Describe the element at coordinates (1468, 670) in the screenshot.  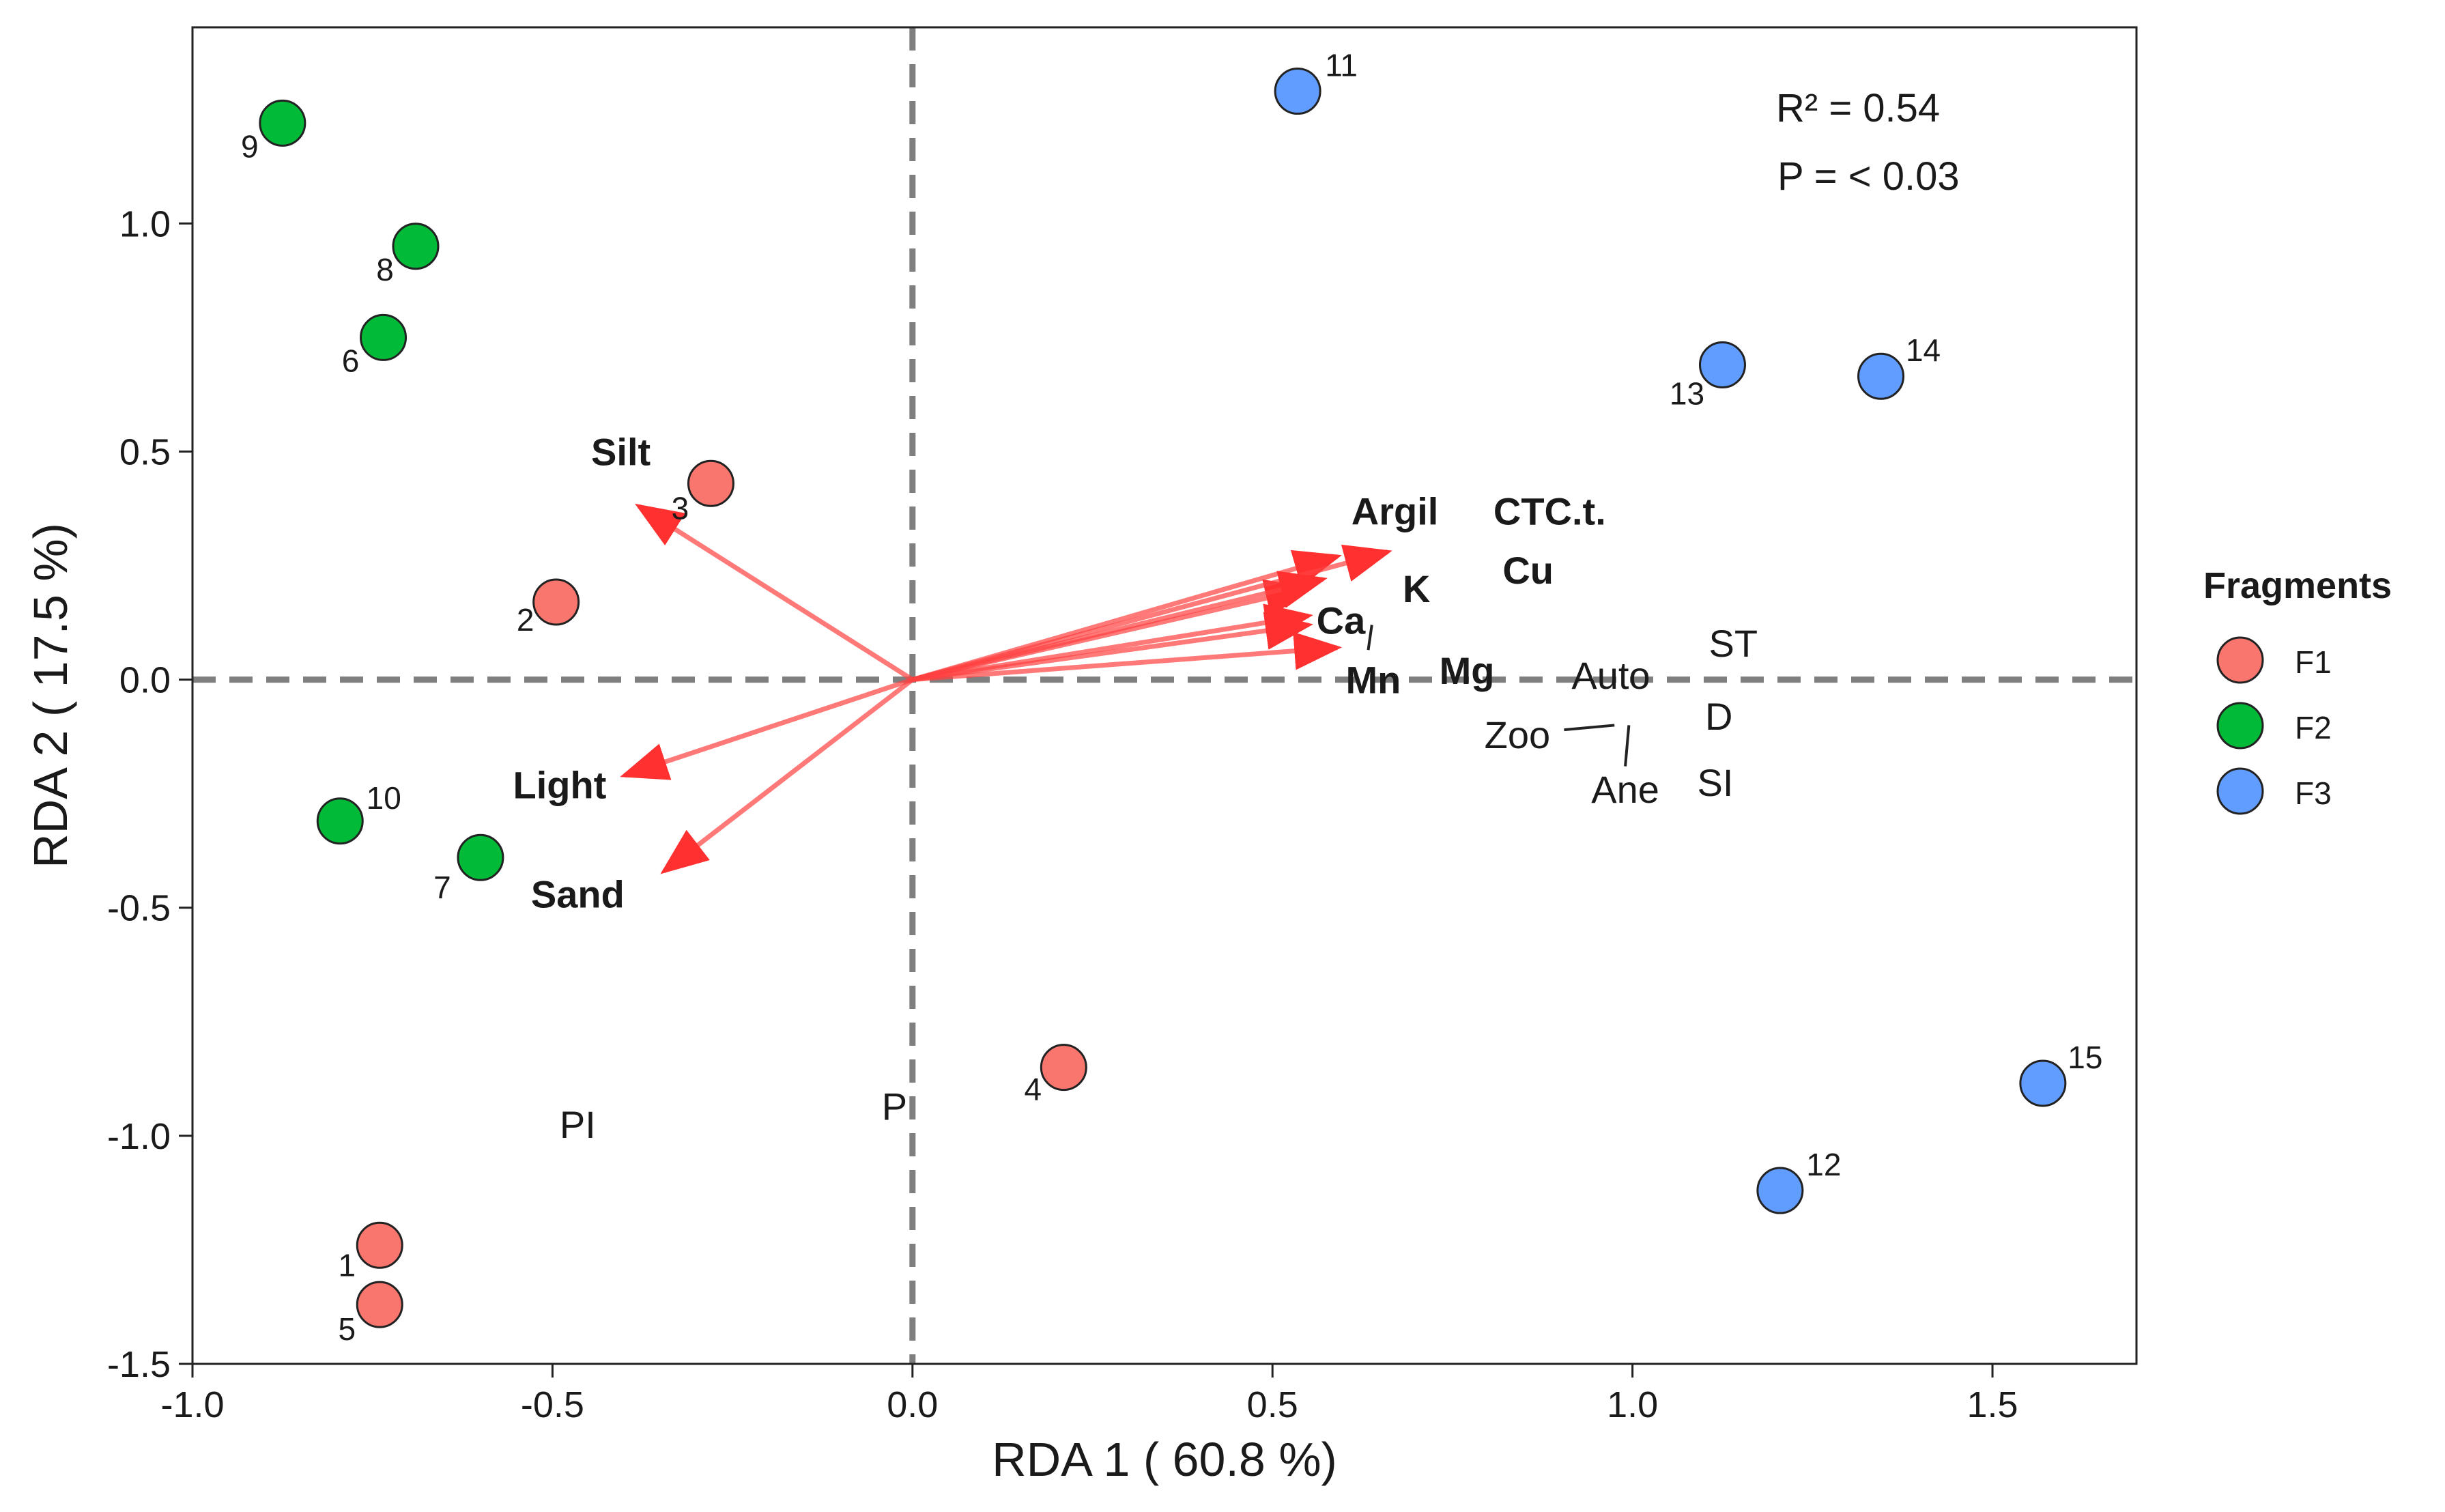
I see `arrow-label: Mg` at that location.